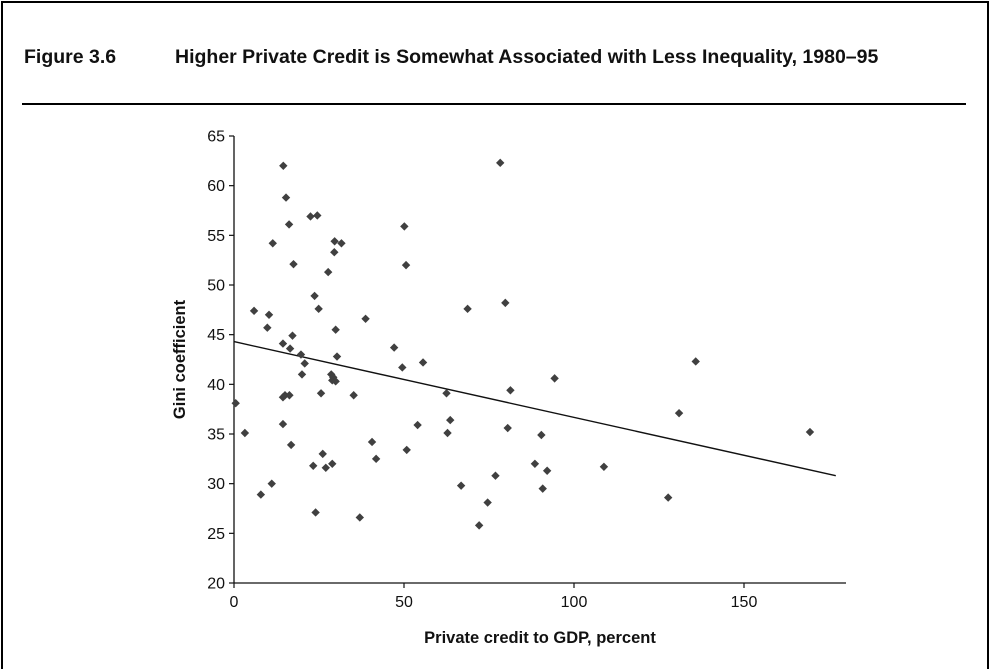 The width and height of the screenshot is (992, 671). Describe the element at coordinates (216, 137) in the screenshot. I see `y-tick-label: 65` at that location.